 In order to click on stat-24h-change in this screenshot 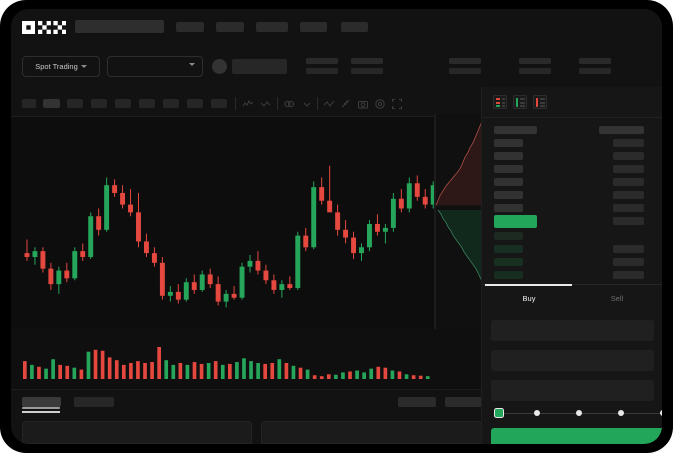, I will do `click(322, 66)`.